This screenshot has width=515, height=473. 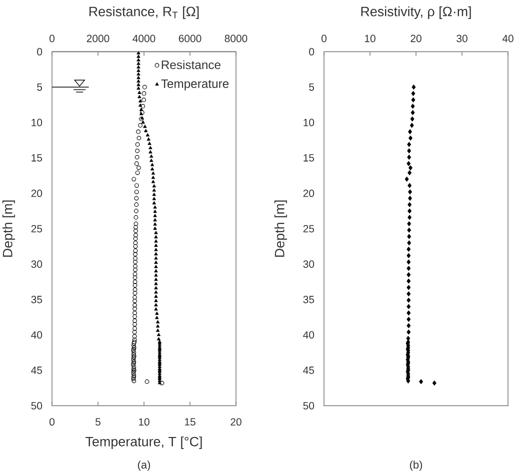 What do you see at coordinates (191, 65) in the screenshot?
I see `legend-label: Resistance` at bounding box center [191, 65].